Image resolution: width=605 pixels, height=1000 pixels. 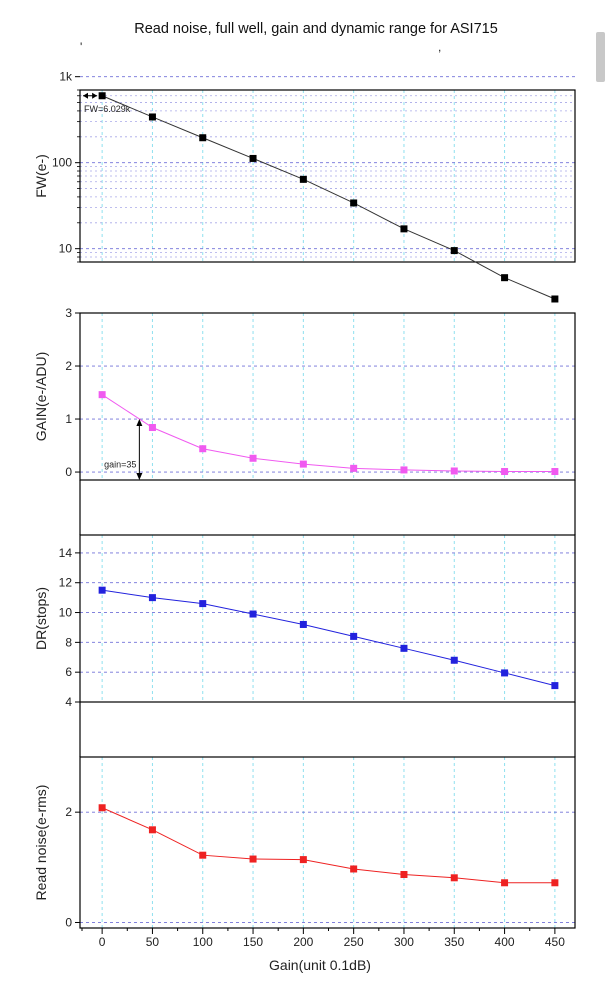 What do you see at coordinates (203, 942) in the screenshot?
I see `x-tick-label: 100` at bounding box center [203, 942].